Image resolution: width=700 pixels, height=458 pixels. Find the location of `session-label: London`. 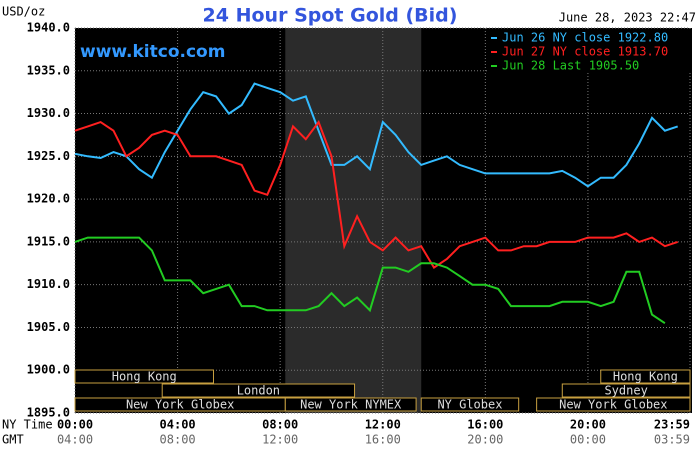

session-label: London is located at coordinates (258, 391).